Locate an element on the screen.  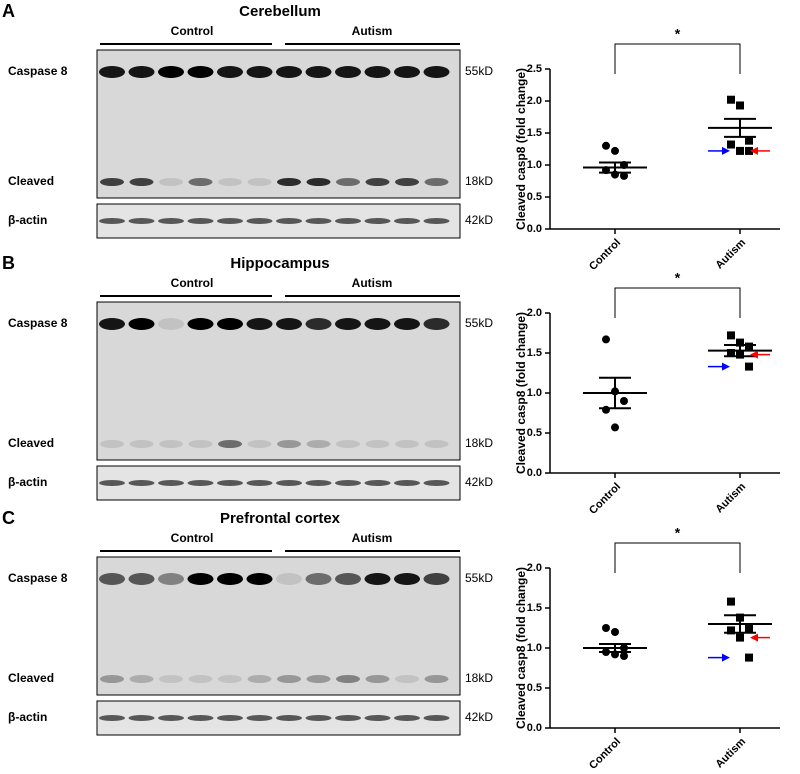
band-label: Cleaved is located at coordinates (31, 678).